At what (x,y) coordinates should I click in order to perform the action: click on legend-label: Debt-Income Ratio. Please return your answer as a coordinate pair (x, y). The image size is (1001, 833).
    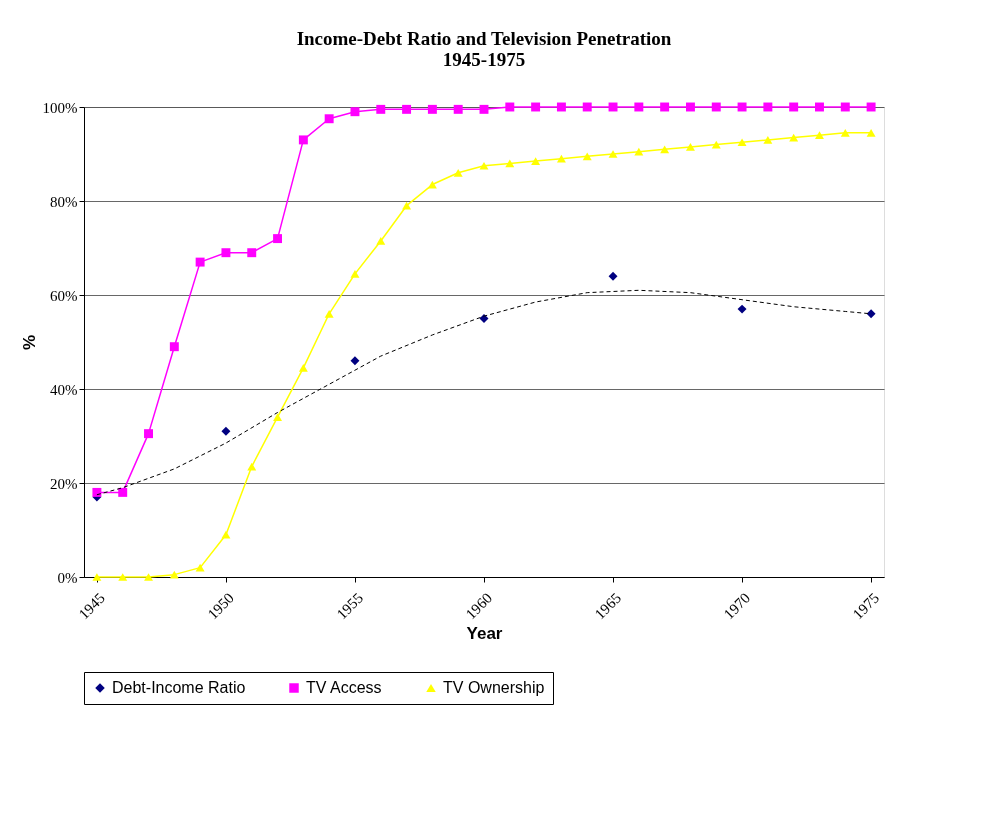
    Looking at the image, I should click on (179, 687).